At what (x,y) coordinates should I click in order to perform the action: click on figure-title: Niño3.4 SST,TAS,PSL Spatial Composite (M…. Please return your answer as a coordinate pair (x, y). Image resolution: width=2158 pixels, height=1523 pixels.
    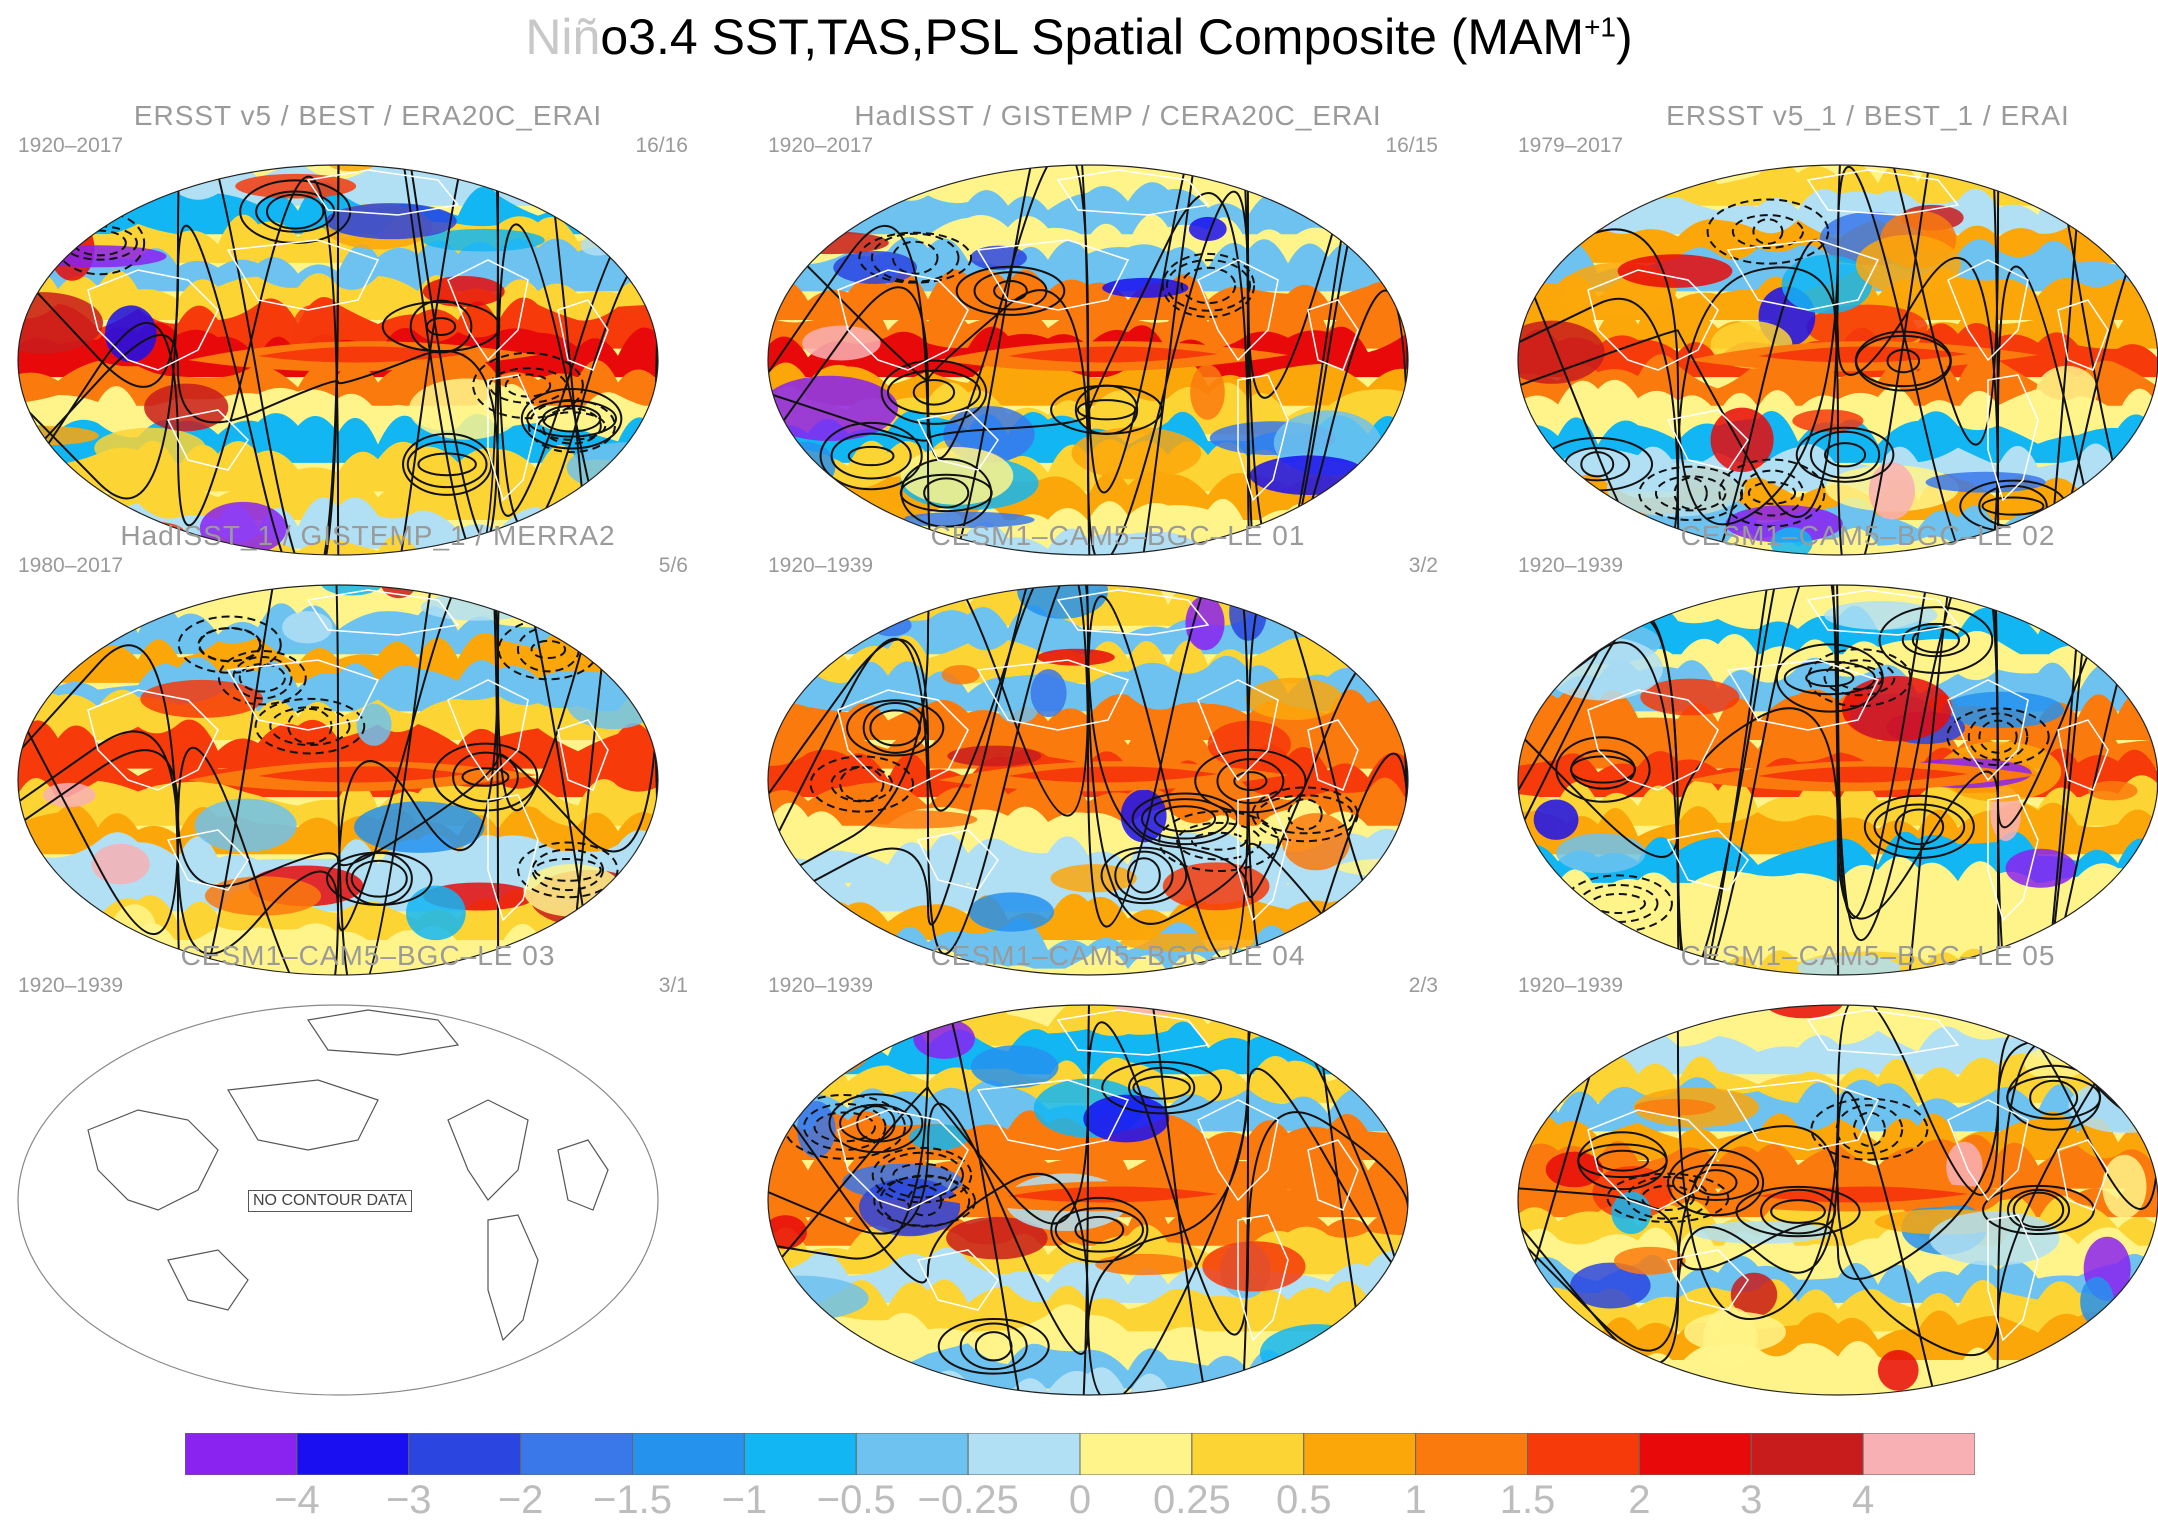
    Looking at the image, I should click on (1079, 37).